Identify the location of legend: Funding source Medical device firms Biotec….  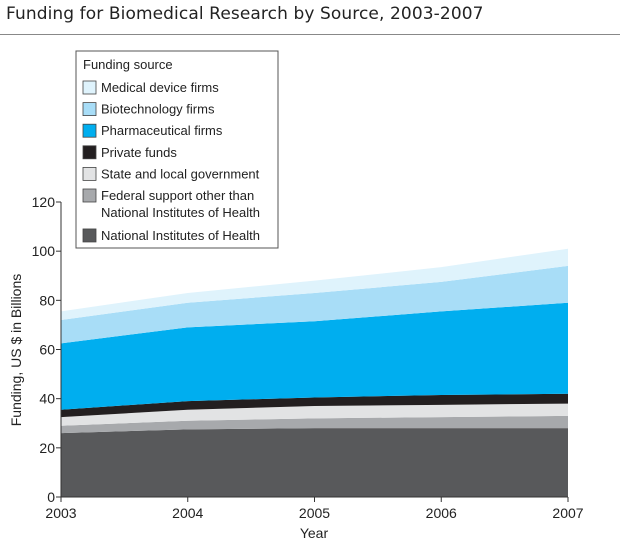
(177, 149).